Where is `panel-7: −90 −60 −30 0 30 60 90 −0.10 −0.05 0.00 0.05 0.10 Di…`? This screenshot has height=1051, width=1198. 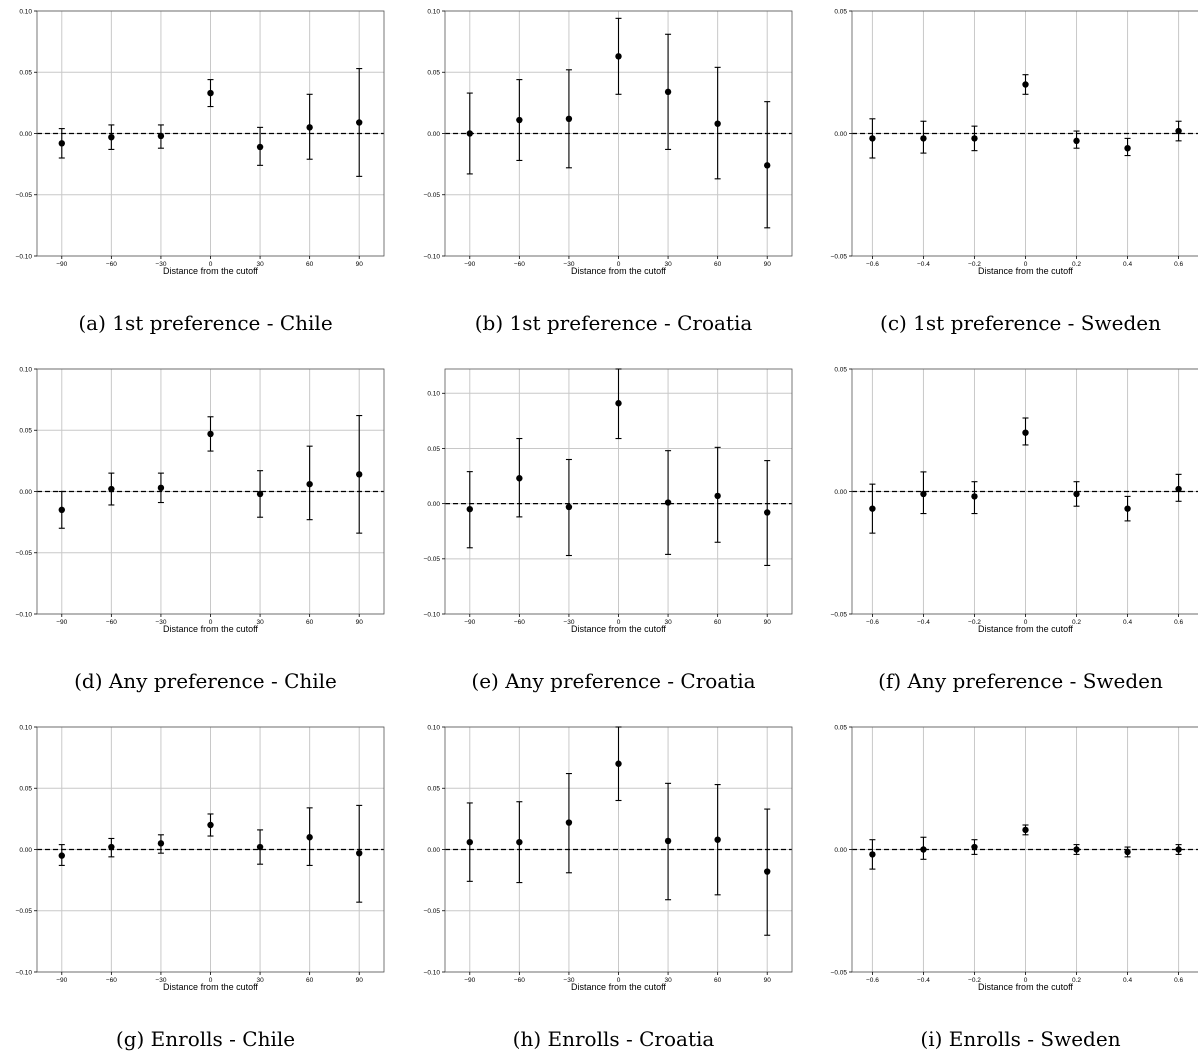
panel-7: −90 −60 −30 0 30 60 90 −0.10 −0.05 0.00 0.05 0.10 Di… is located at coordinates (200, 887).